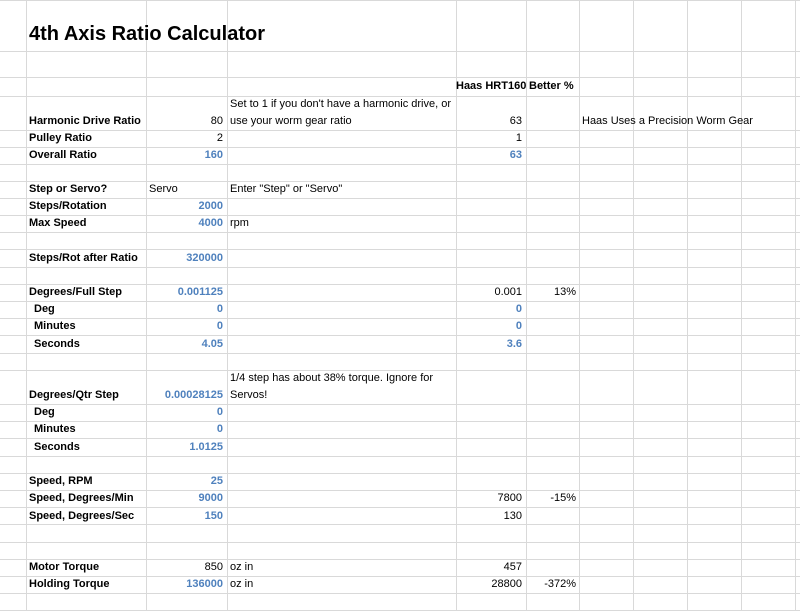 The image size is (800, 611). Describe the element at coordinates (57, 447) in the screenshot. I see `sec2-label: Seconds` at that location.